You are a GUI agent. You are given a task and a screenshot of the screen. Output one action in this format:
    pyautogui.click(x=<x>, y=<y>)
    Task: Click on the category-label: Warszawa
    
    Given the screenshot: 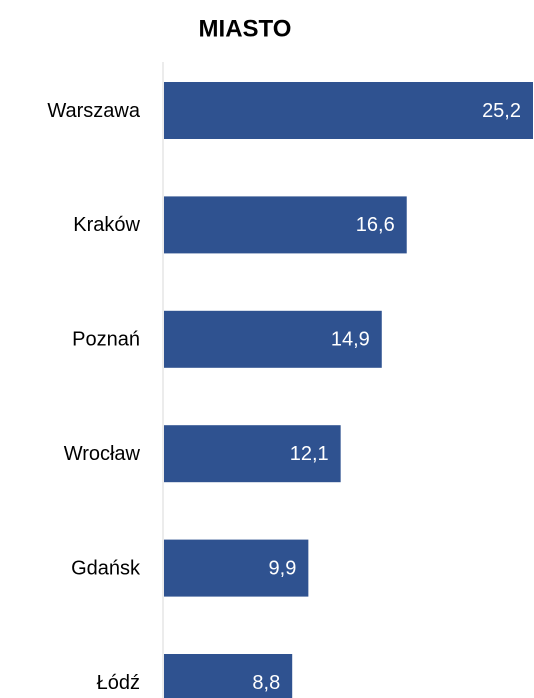 What is the action you would take?
    pyautogui.click(x=93, y=111)
    